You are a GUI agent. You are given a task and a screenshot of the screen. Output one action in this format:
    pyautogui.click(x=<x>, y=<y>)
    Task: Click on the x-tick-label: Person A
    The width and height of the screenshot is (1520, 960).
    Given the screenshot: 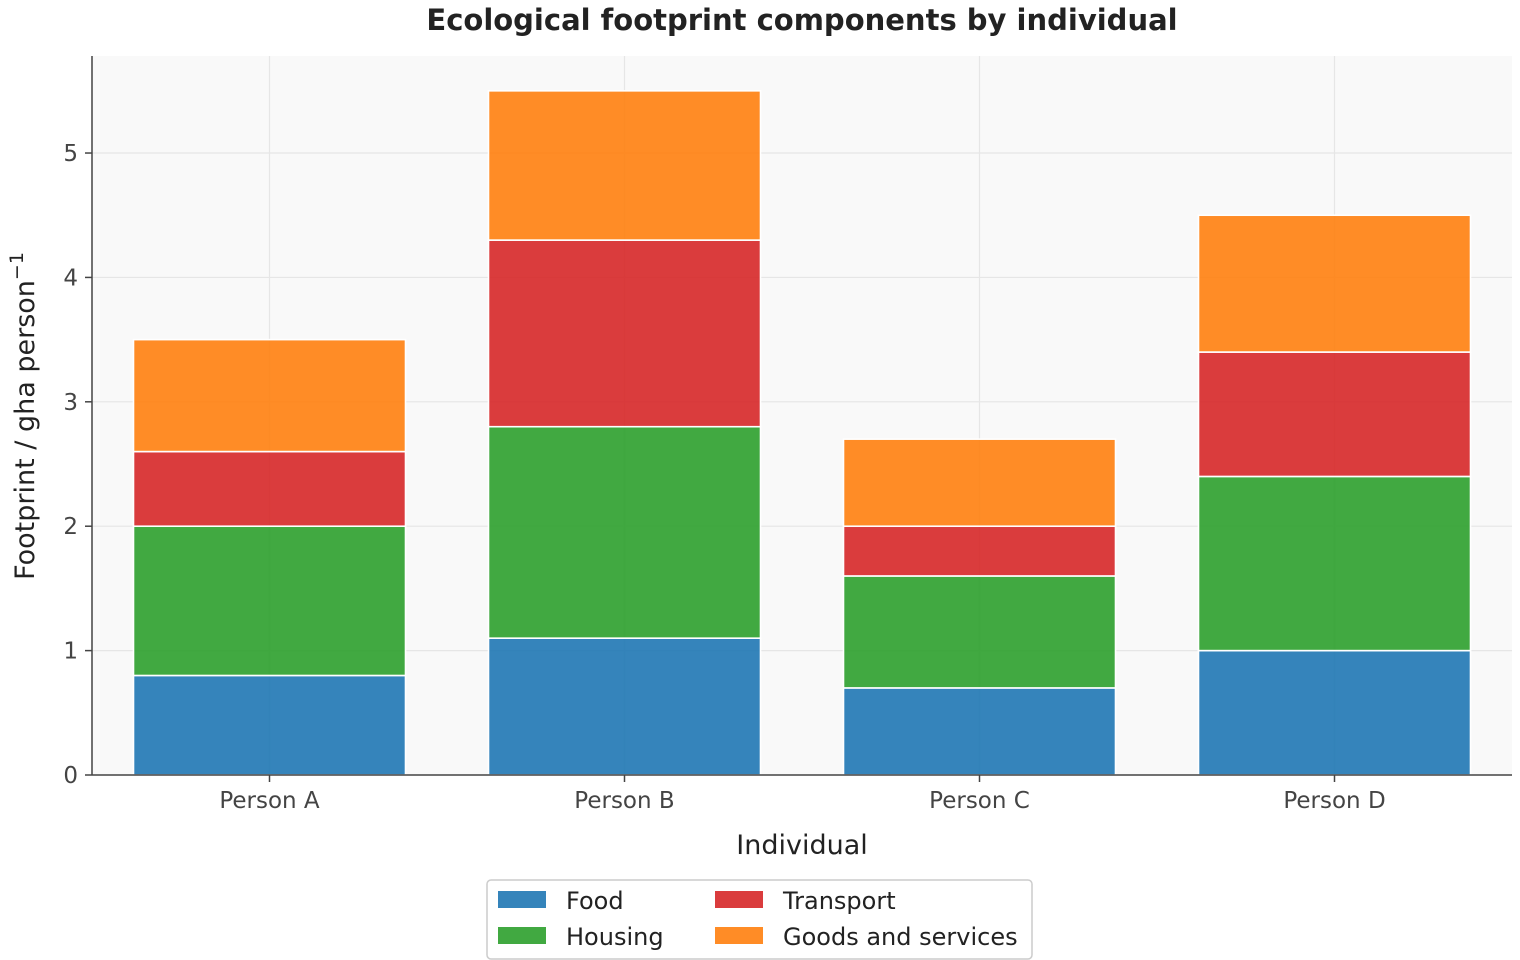 What is the action you would take?
    pyautogui.click(x=269, y=801)
    